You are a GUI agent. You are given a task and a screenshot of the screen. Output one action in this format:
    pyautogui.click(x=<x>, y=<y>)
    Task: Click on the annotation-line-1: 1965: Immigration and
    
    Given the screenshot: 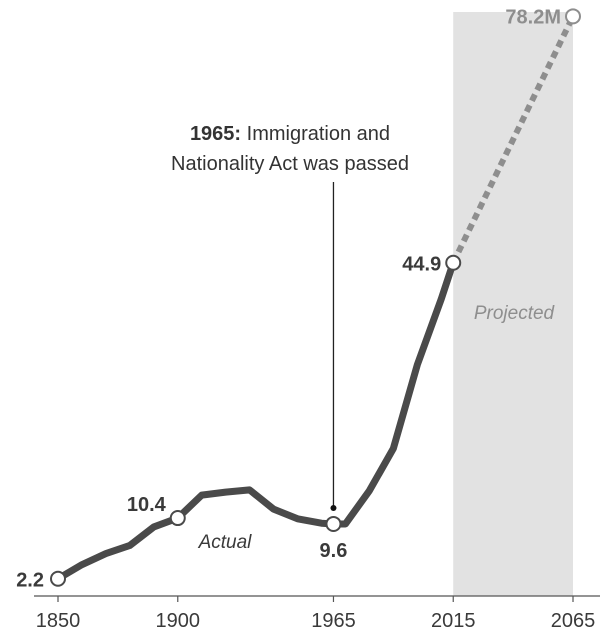 What is the action you would take?
    pyautogui.click(x=290, y=134)
    